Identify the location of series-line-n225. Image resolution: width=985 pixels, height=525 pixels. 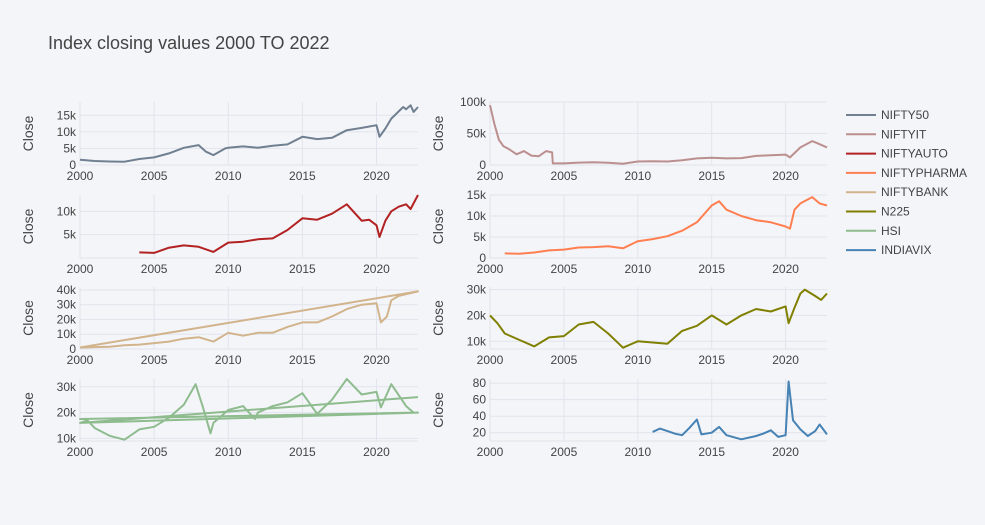
(658, 318).